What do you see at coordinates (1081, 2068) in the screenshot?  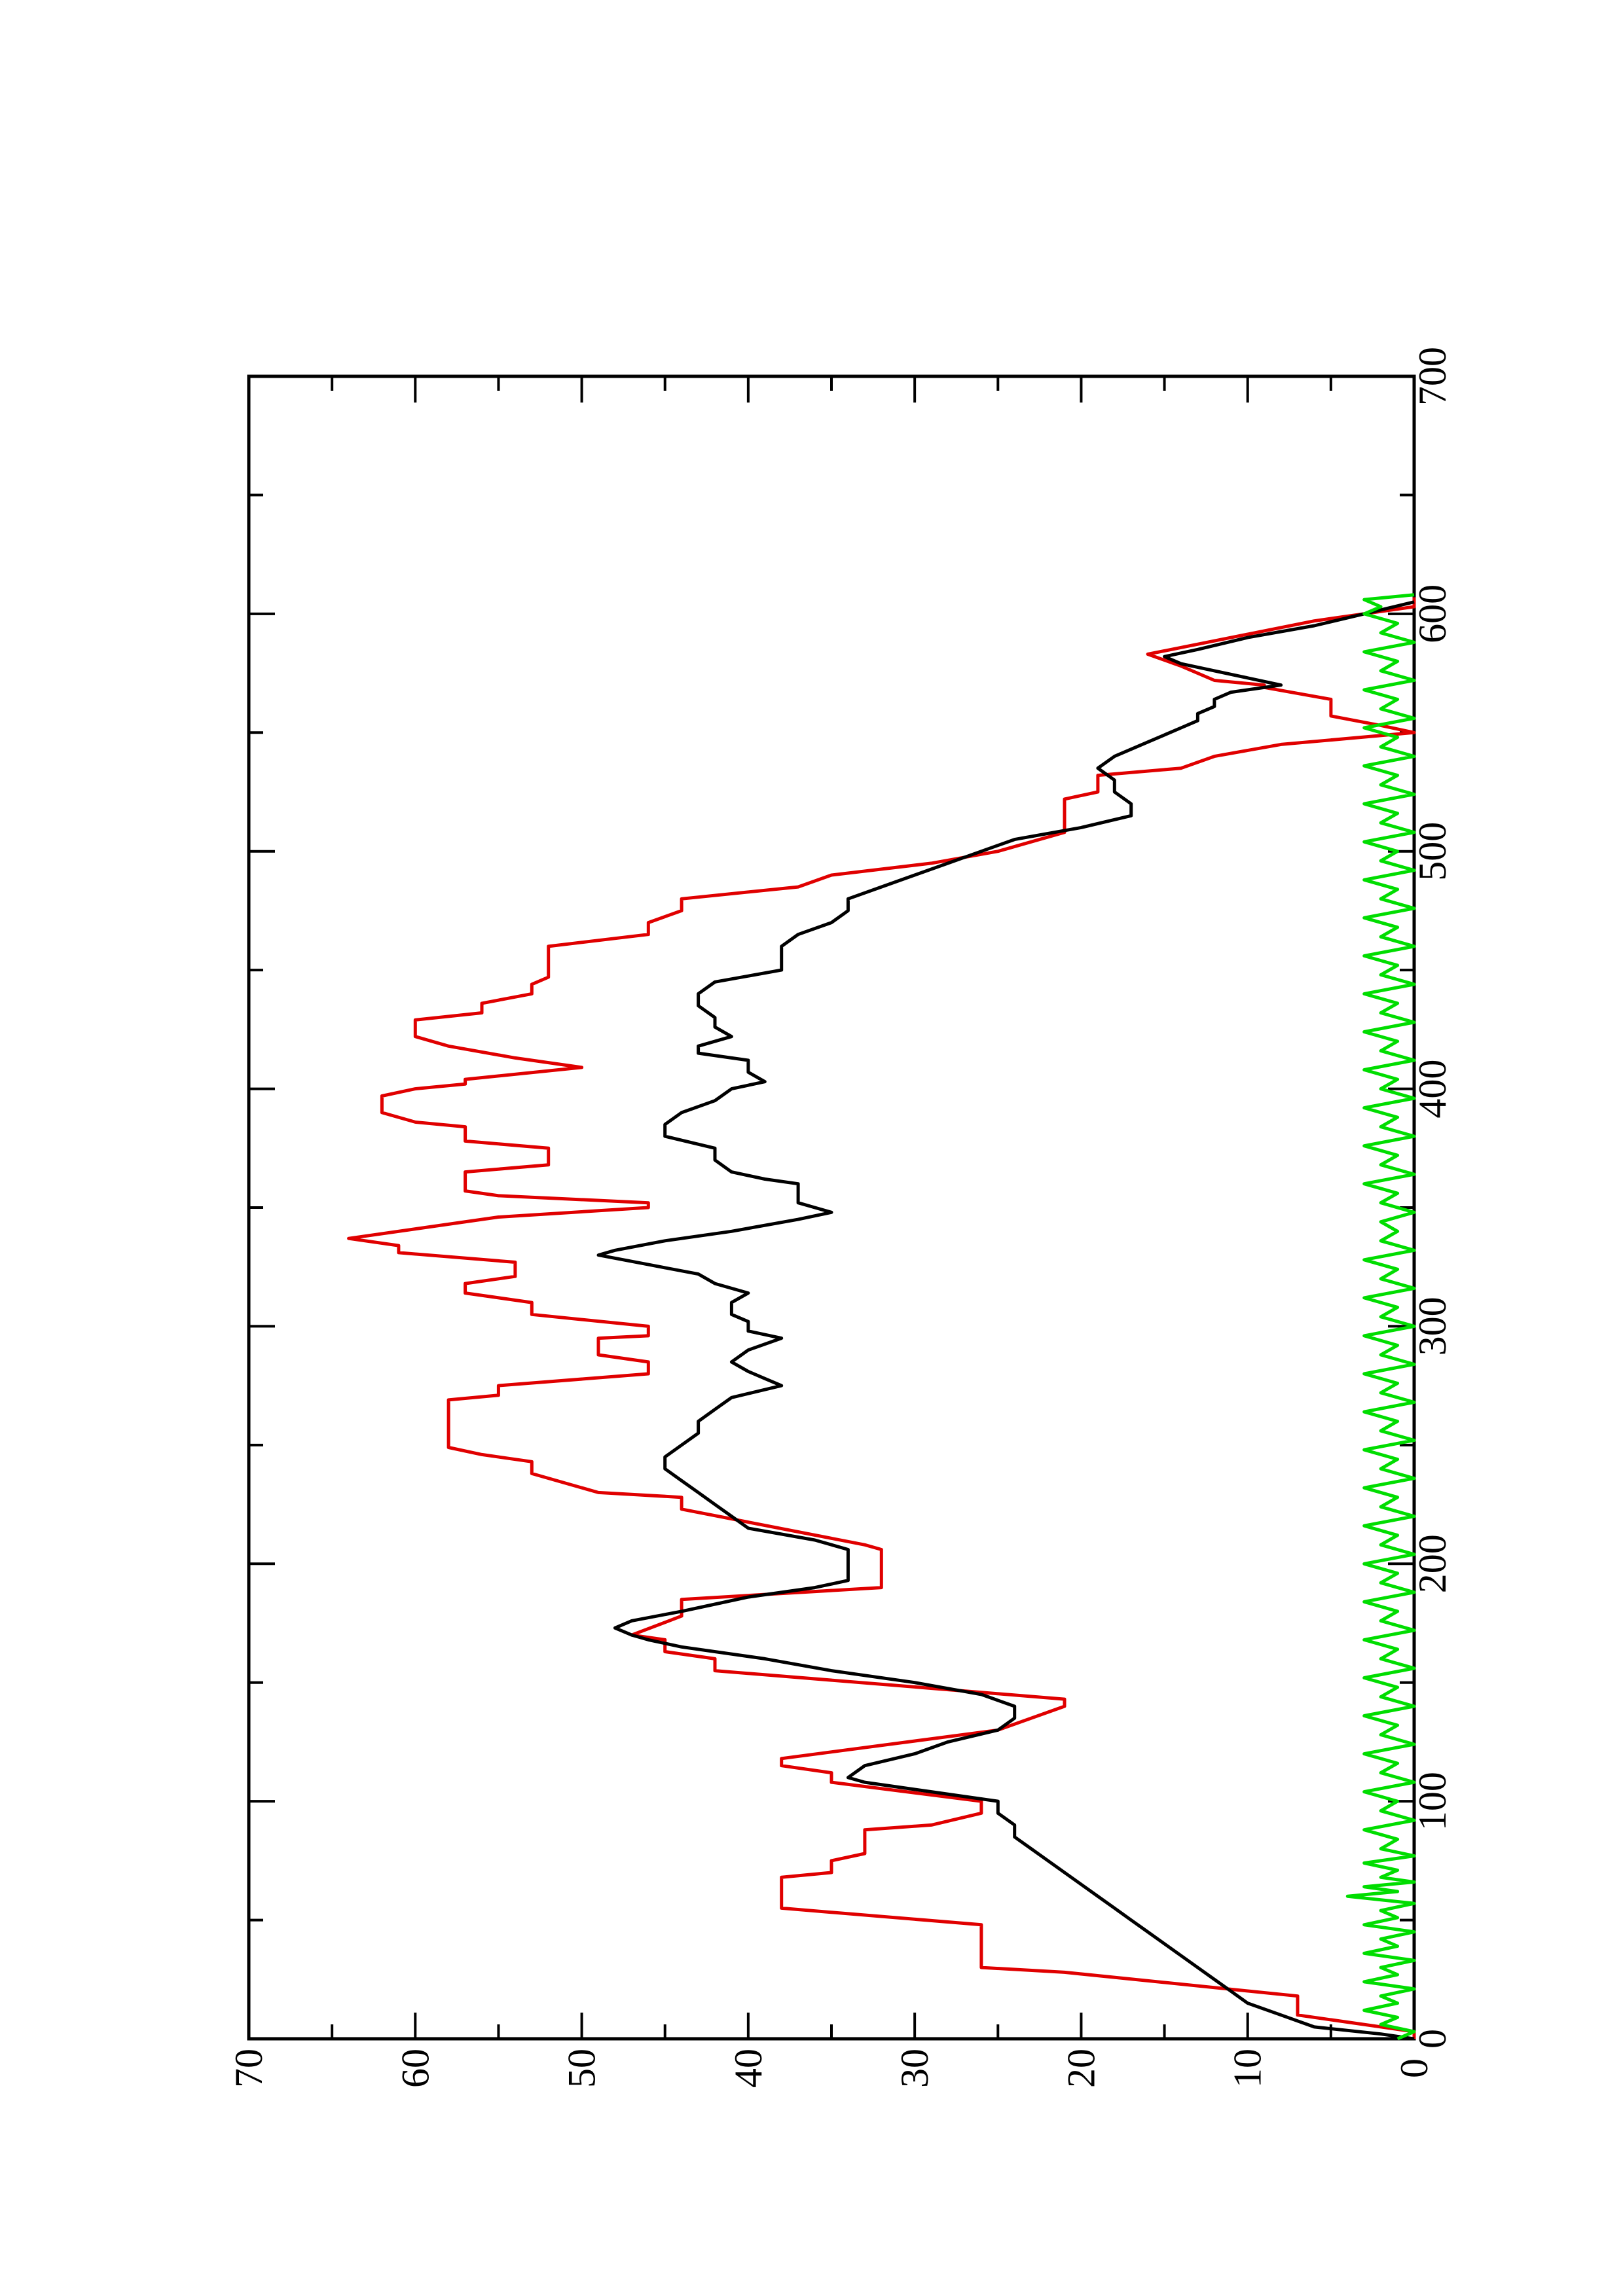 I see `y-tick-label: 20` at bounding box center [1081, 2068].